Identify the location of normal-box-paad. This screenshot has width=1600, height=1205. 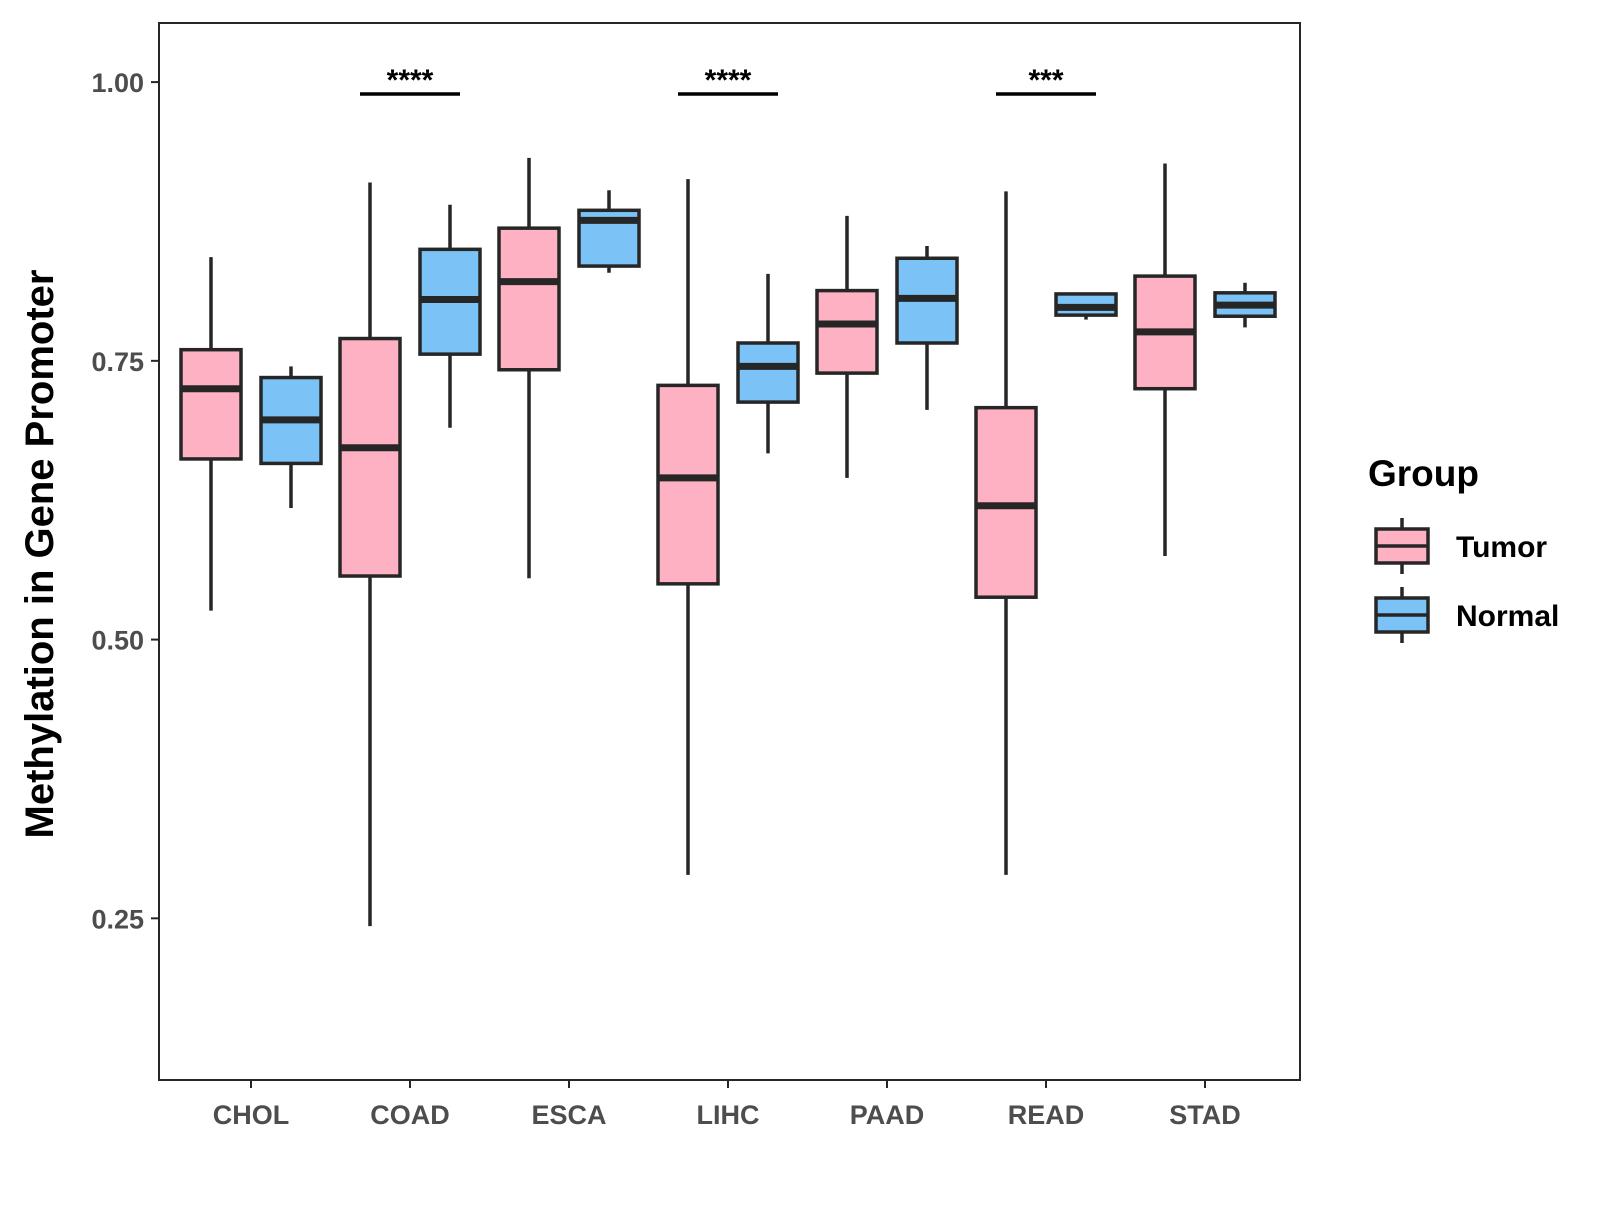
(927, 327).